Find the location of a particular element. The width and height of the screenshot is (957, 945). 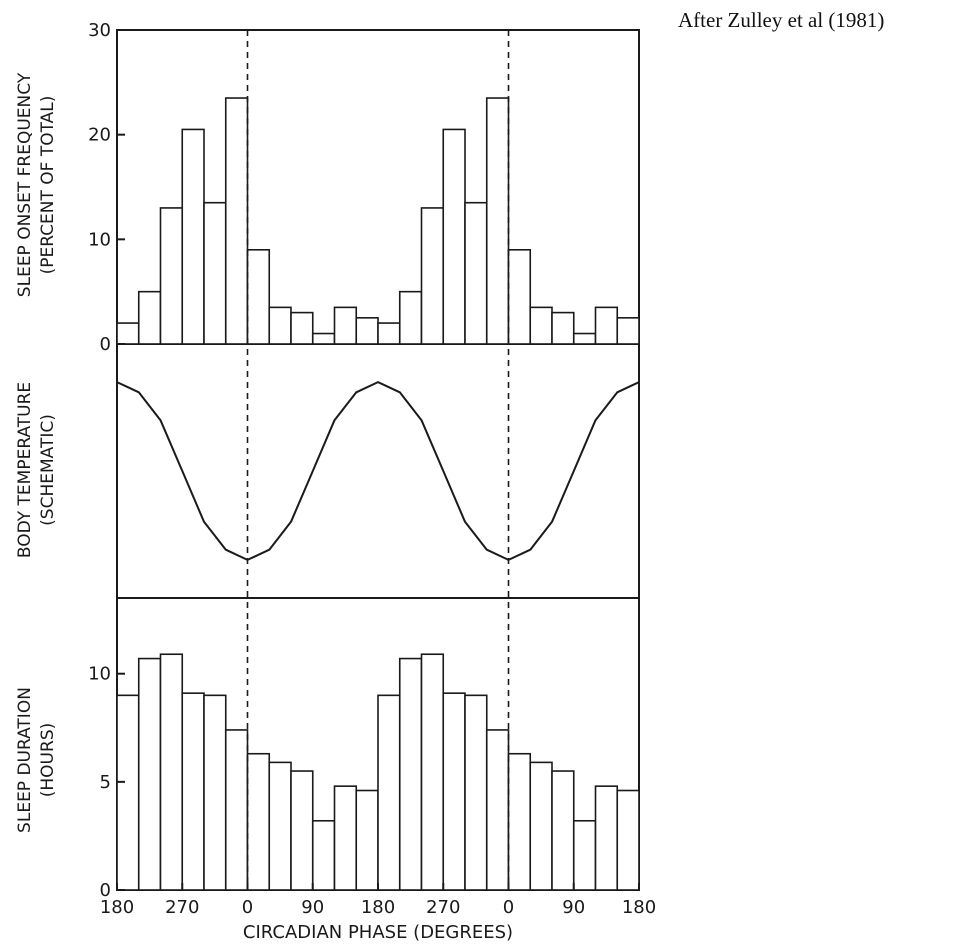

x-tick-label-6: 0 is located at coordinates (508, 907).